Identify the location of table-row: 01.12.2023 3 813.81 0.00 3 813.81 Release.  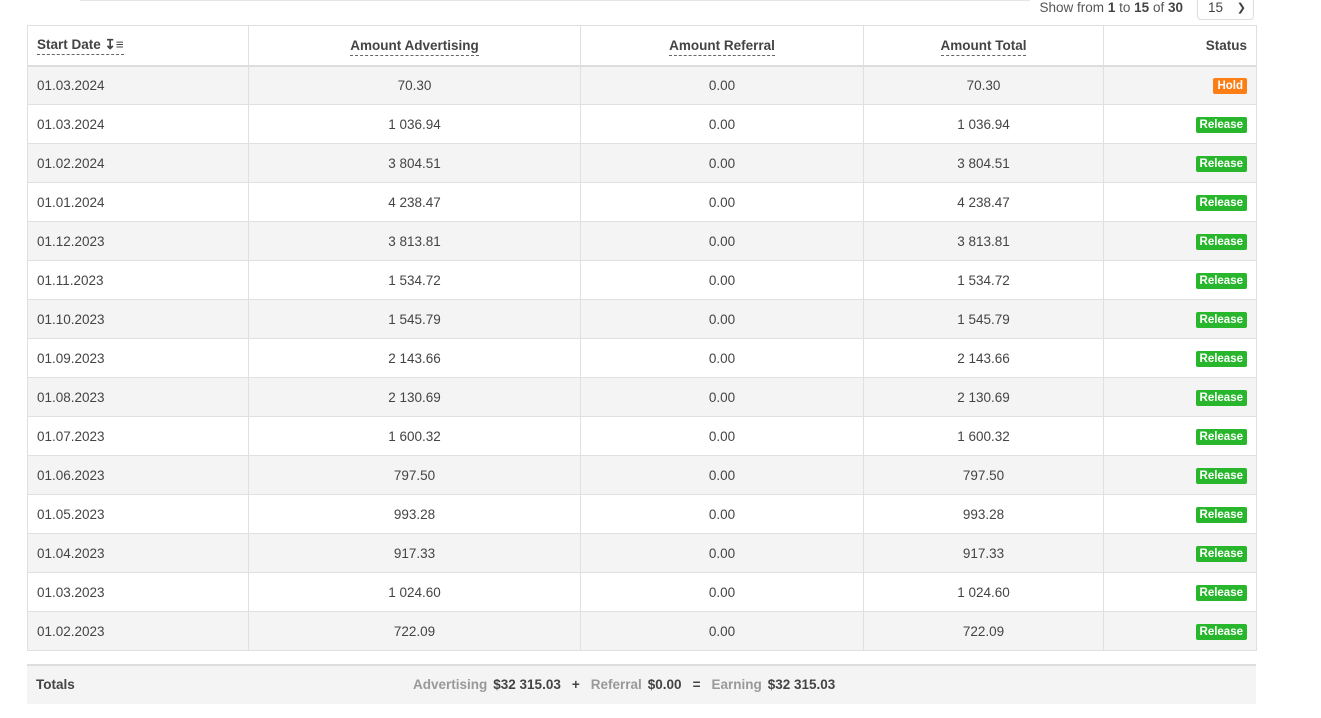
(642, 241).